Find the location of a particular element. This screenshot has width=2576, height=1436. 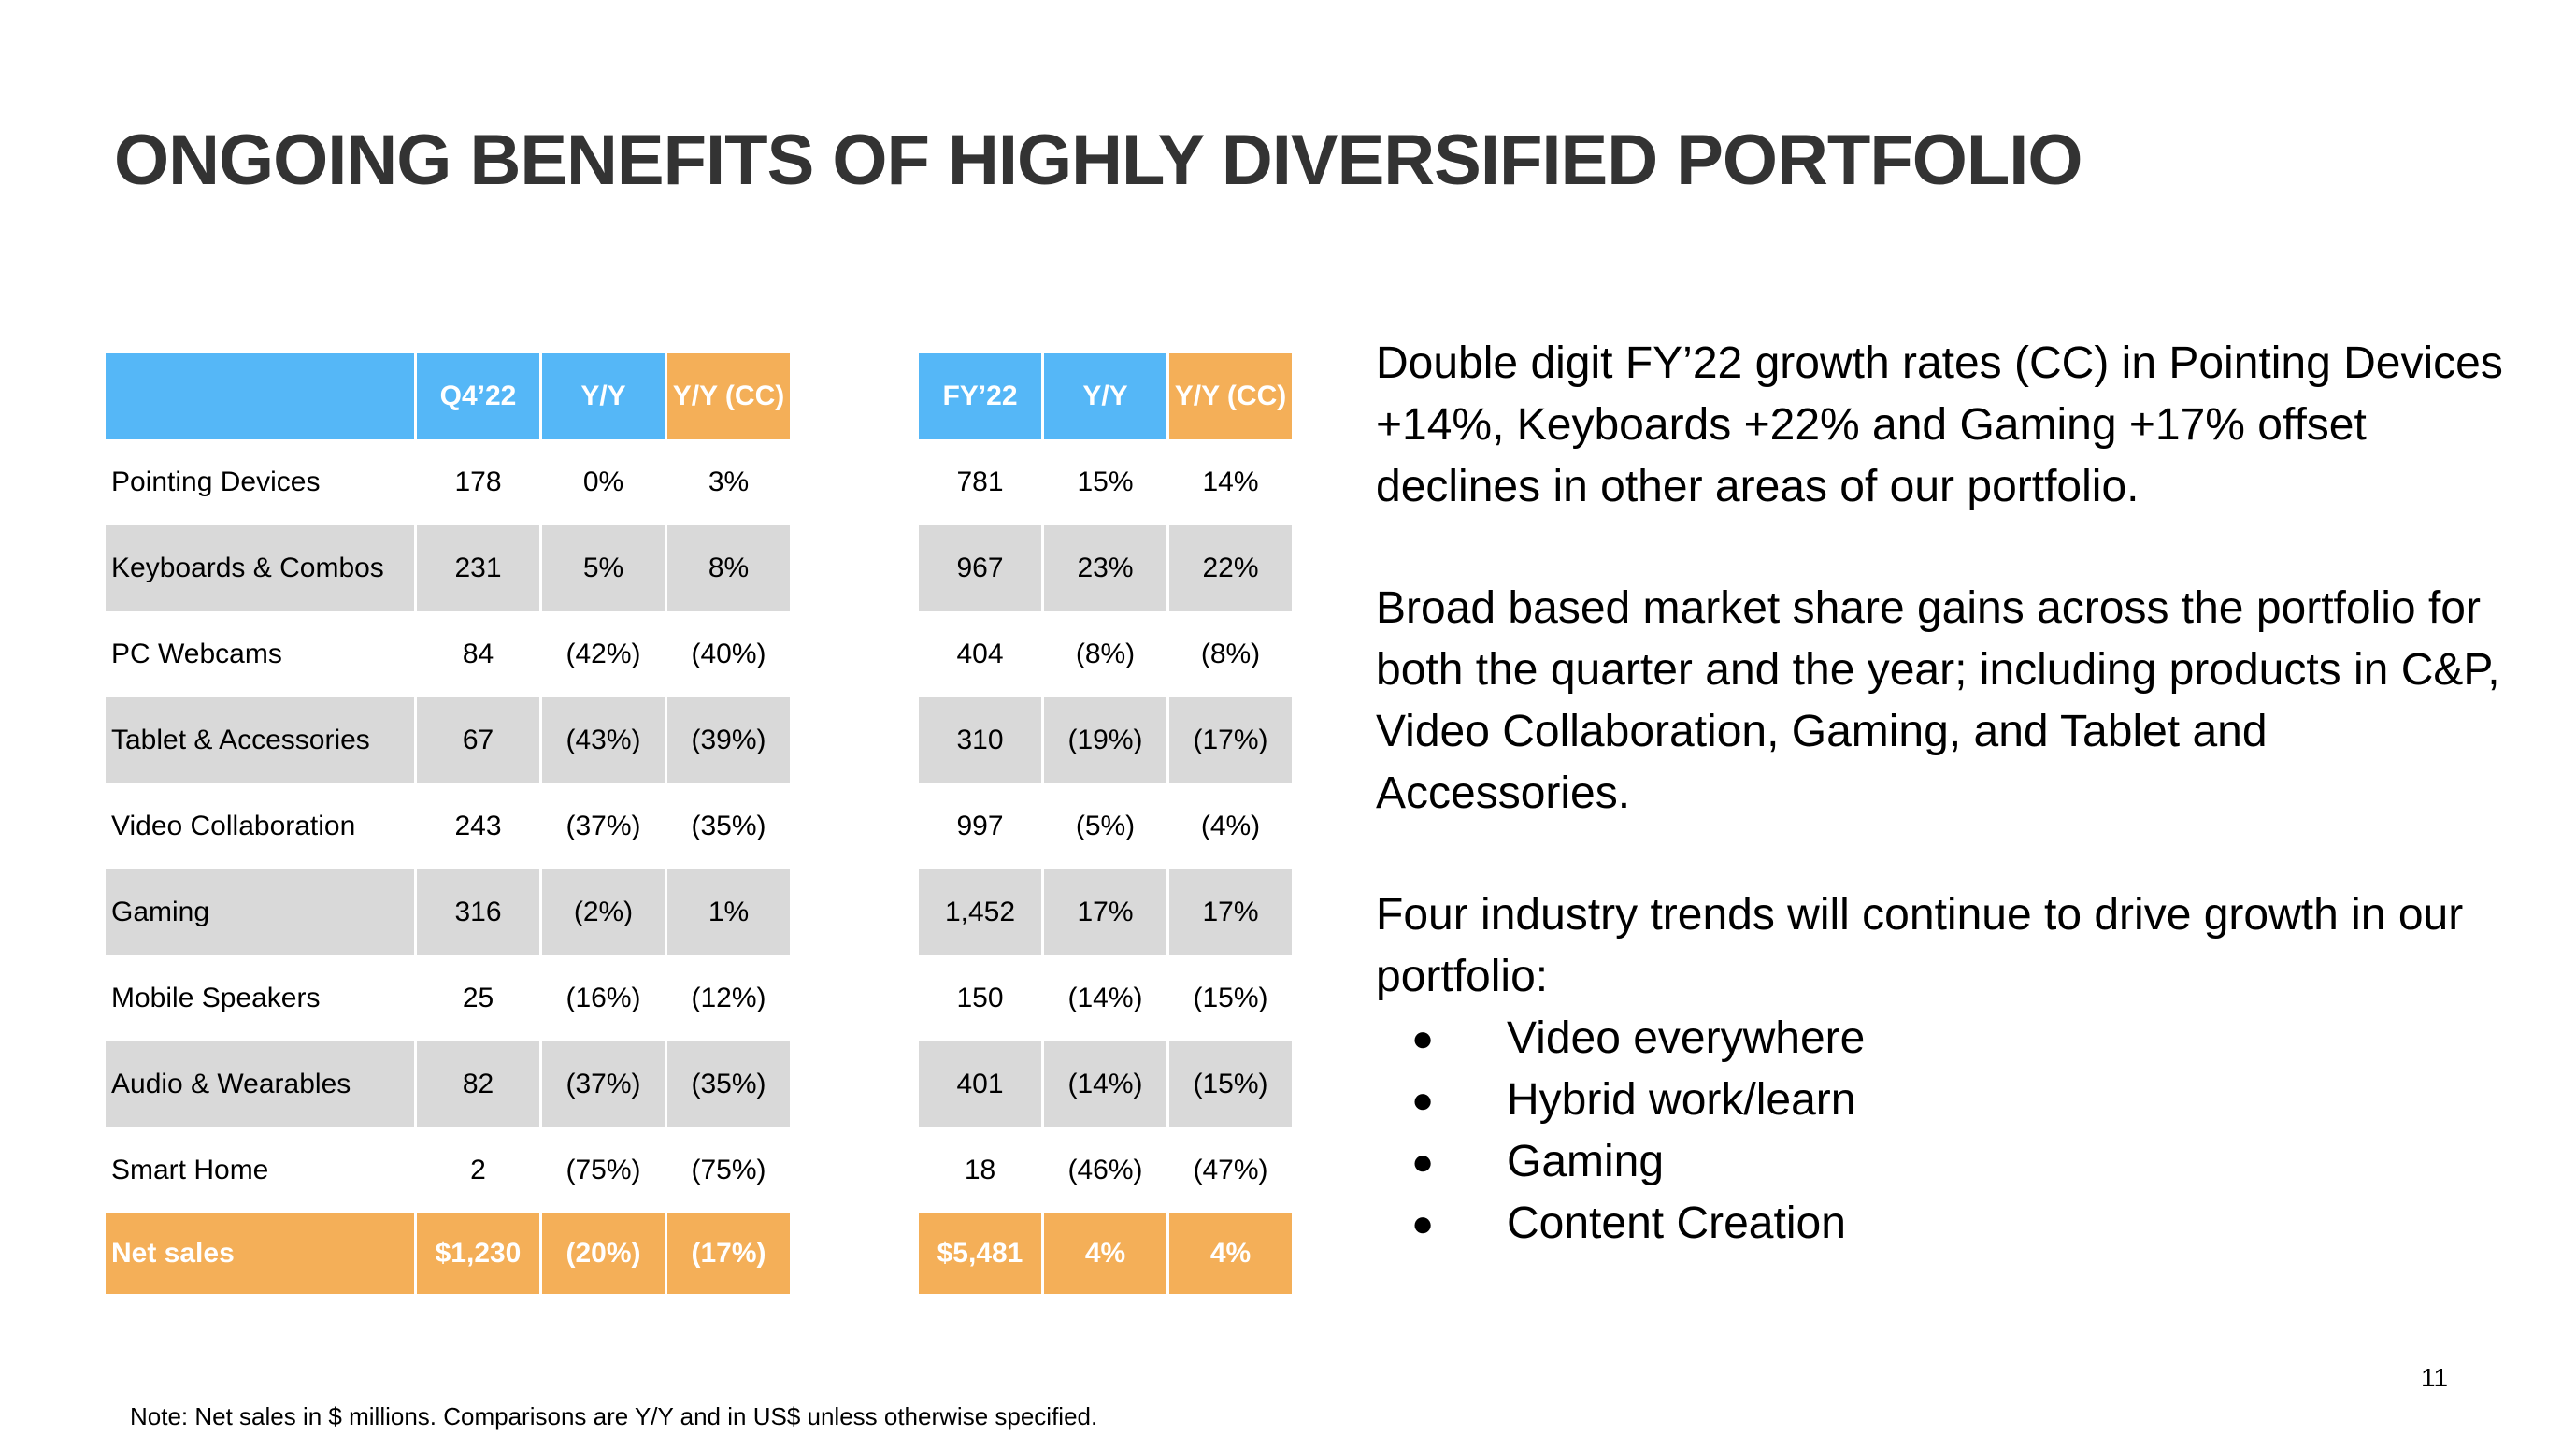

table-cell: 4% is located at coordinates (1230, 1254).